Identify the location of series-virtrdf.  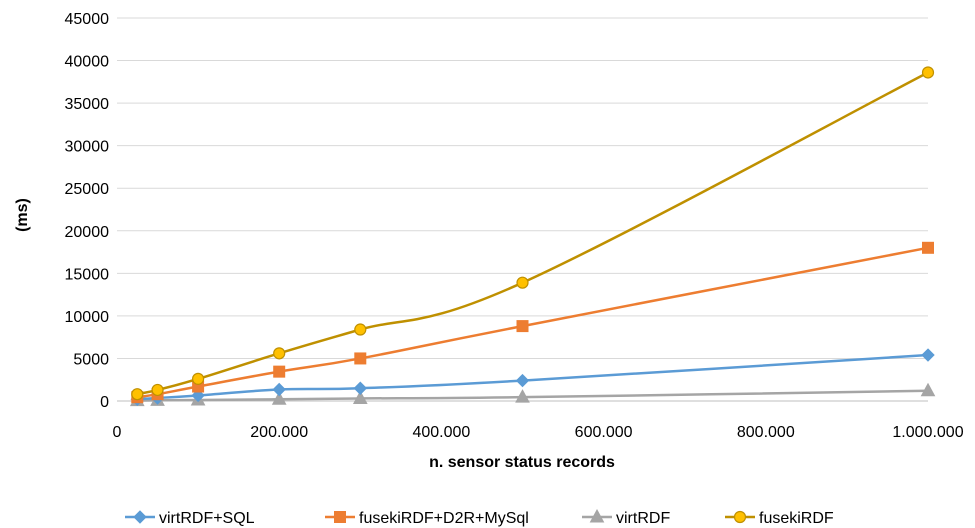
(532, 394).